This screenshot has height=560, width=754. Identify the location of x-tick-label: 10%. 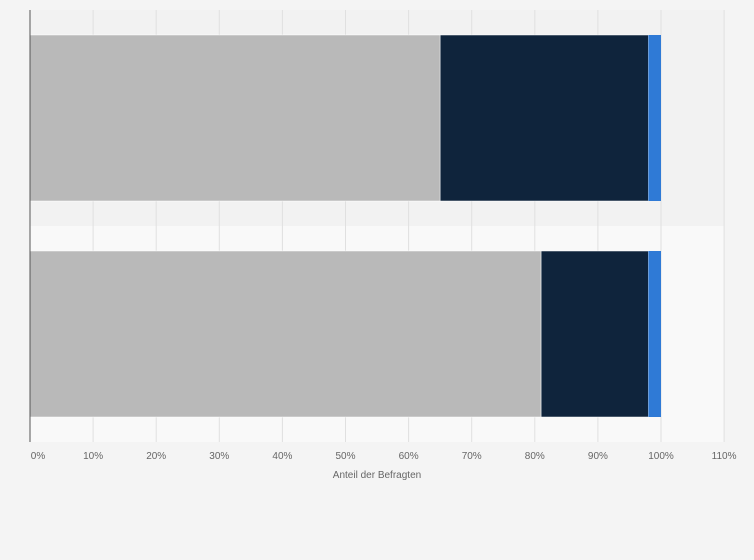
(93, 456).